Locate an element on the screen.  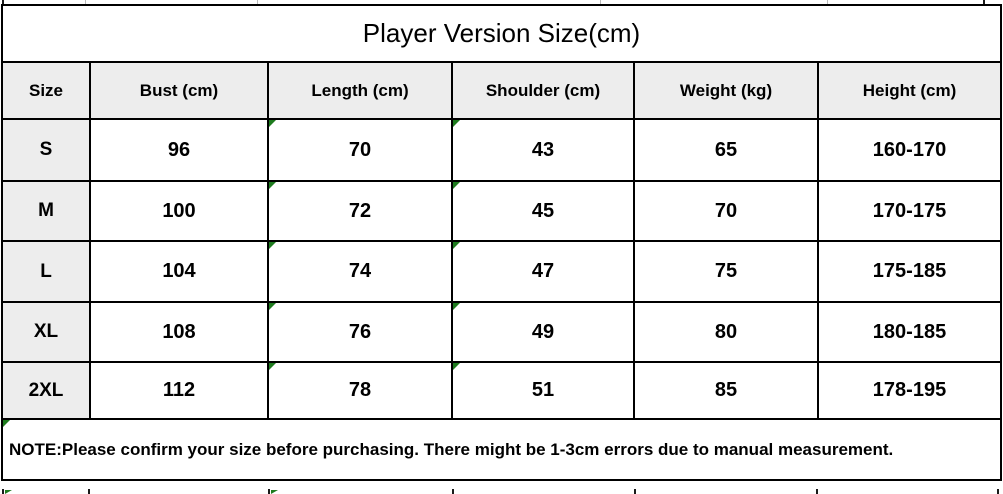
cell-size: S is located at coordinates (46, 150).